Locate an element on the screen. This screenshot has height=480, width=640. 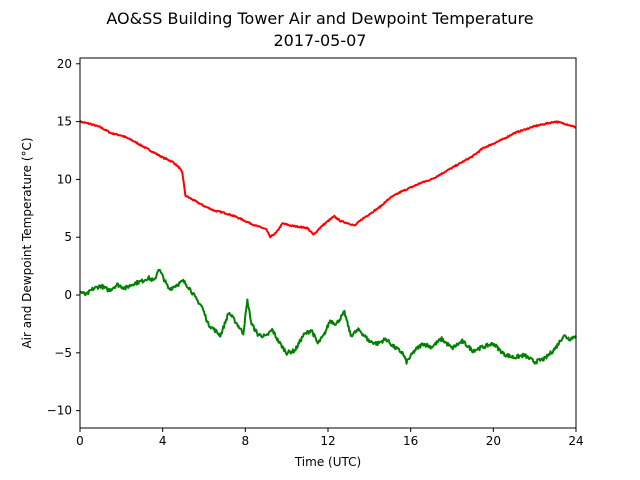
chart-subtitle: 2017-05-07 is located at coordinates (320, 40).